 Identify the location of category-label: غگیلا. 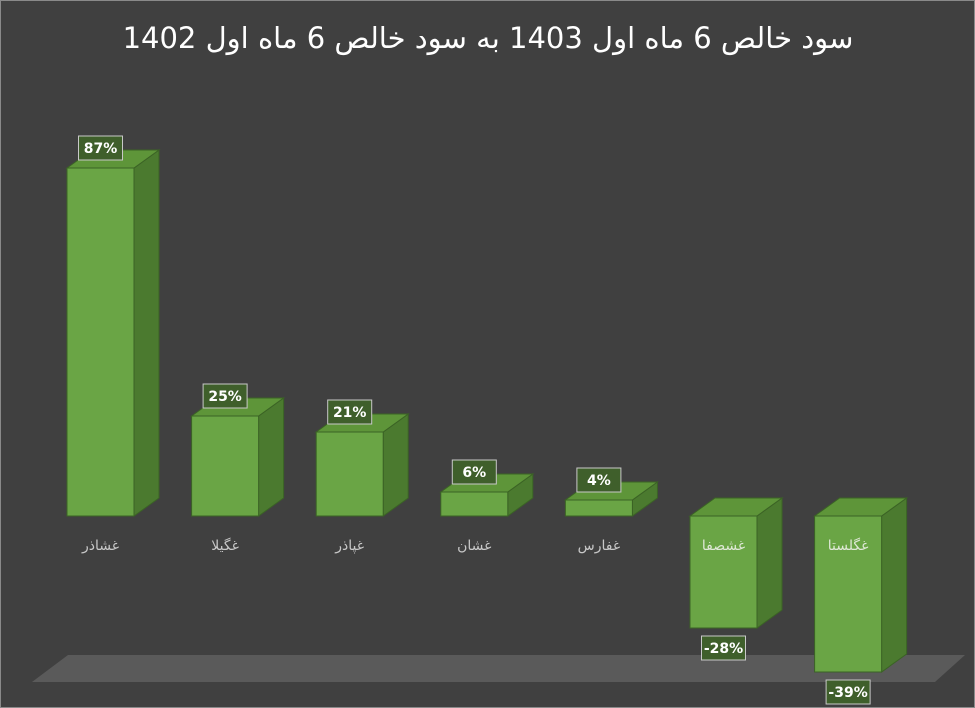
(225, 545).